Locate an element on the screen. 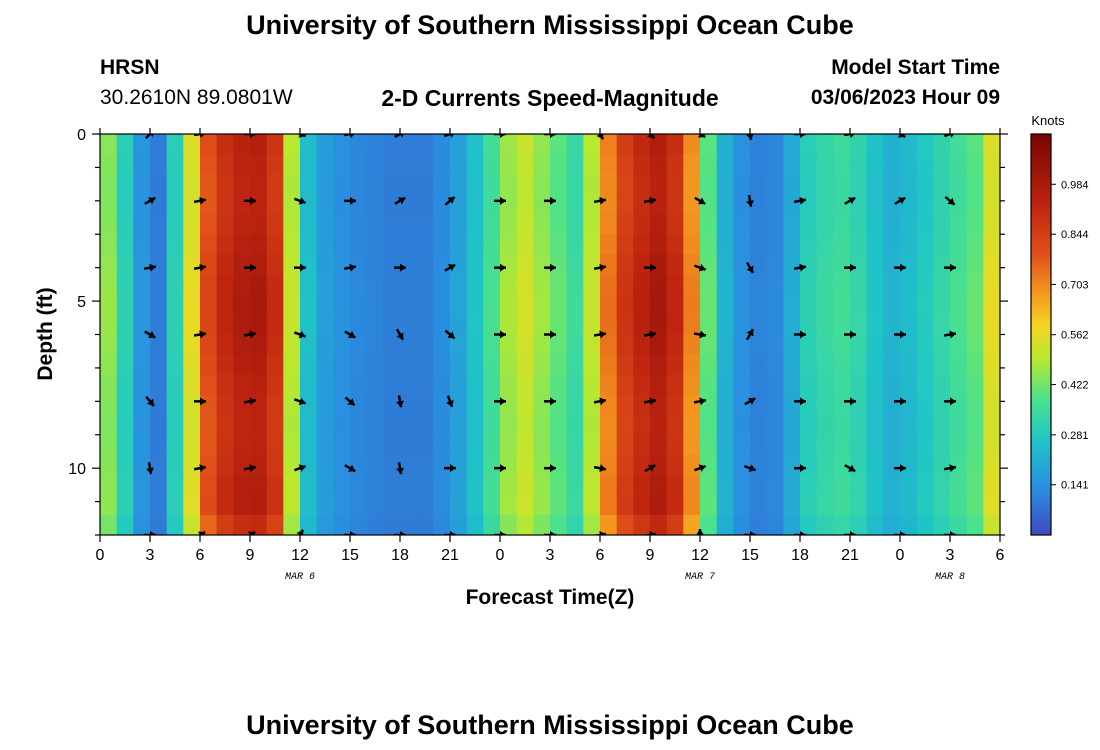  x-tick-label: 21 is located at coordinates (450, 555).